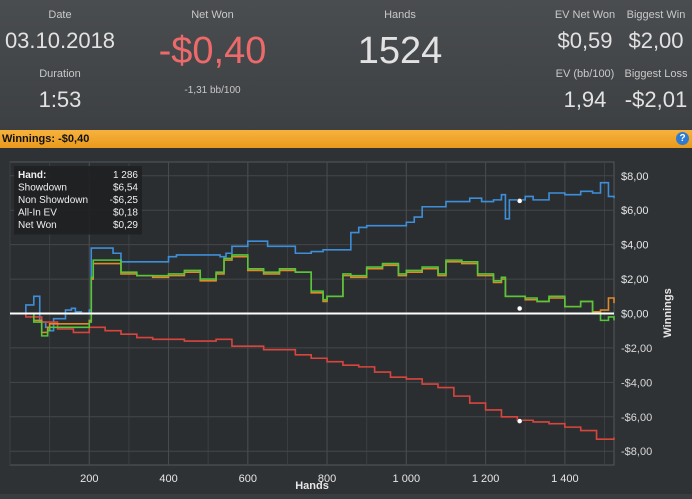 The height and width of the screenshot is (499, 692). What do you see at coordinates (585, 15) in the screenshot?
I see `ev-net-won-label: EV Net Won` at bounding box center [585, 15].